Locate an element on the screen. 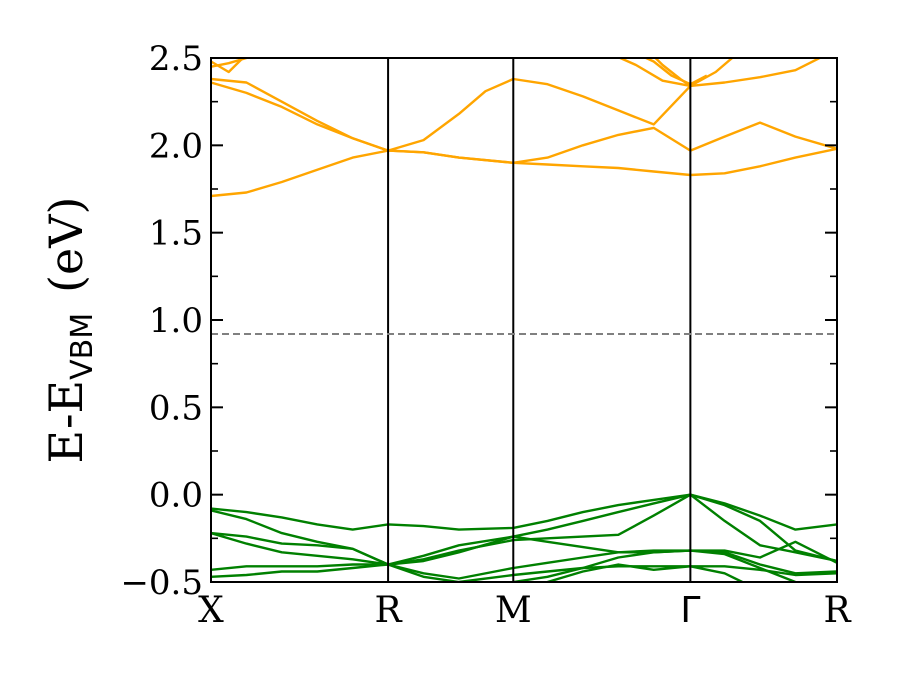 The width and height of the screenshot is (897, 678). y-tick-label-7: 2.5 is located at coordinates (176, 59).